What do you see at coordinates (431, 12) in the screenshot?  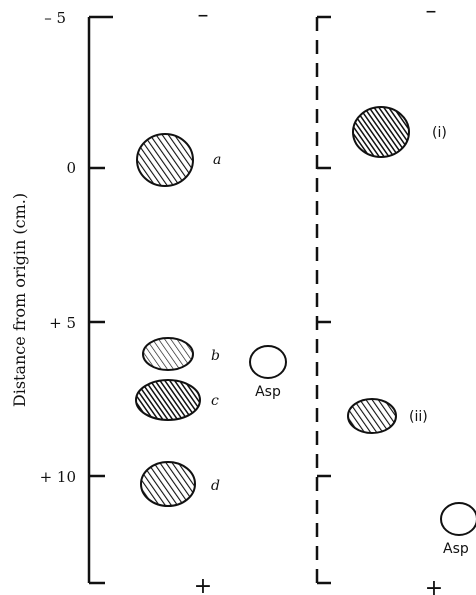 I see `right-cathode-marker: –` at bounding box center [431, 12].